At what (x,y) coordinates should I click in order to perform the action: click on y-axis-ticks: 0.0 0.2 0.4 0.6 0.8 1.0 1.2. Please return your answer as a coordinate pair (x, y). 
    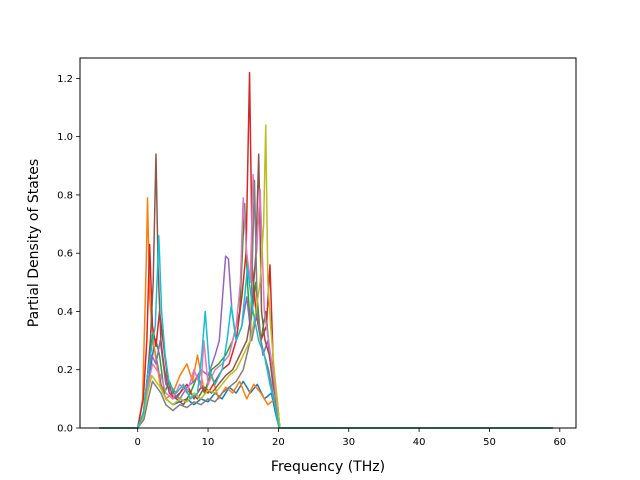
    Looking at the image, I should click on (68, 254).